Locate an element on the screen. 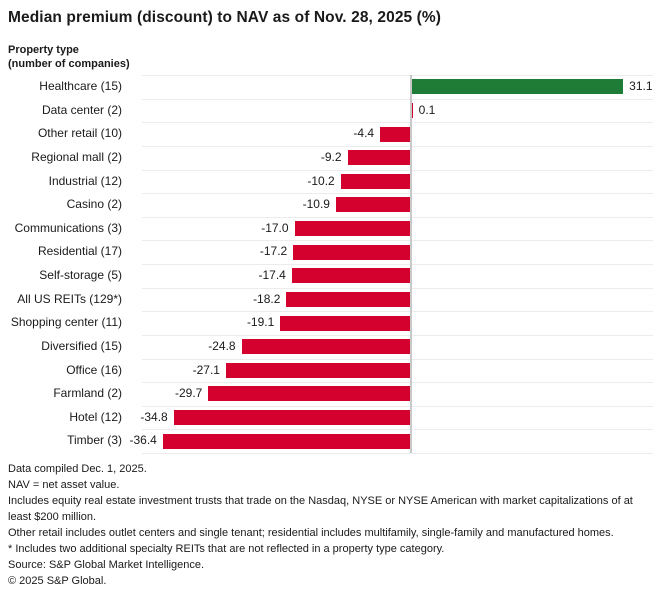  footnote-line: NAV = net asset value. is located at coordinates (64, 485).